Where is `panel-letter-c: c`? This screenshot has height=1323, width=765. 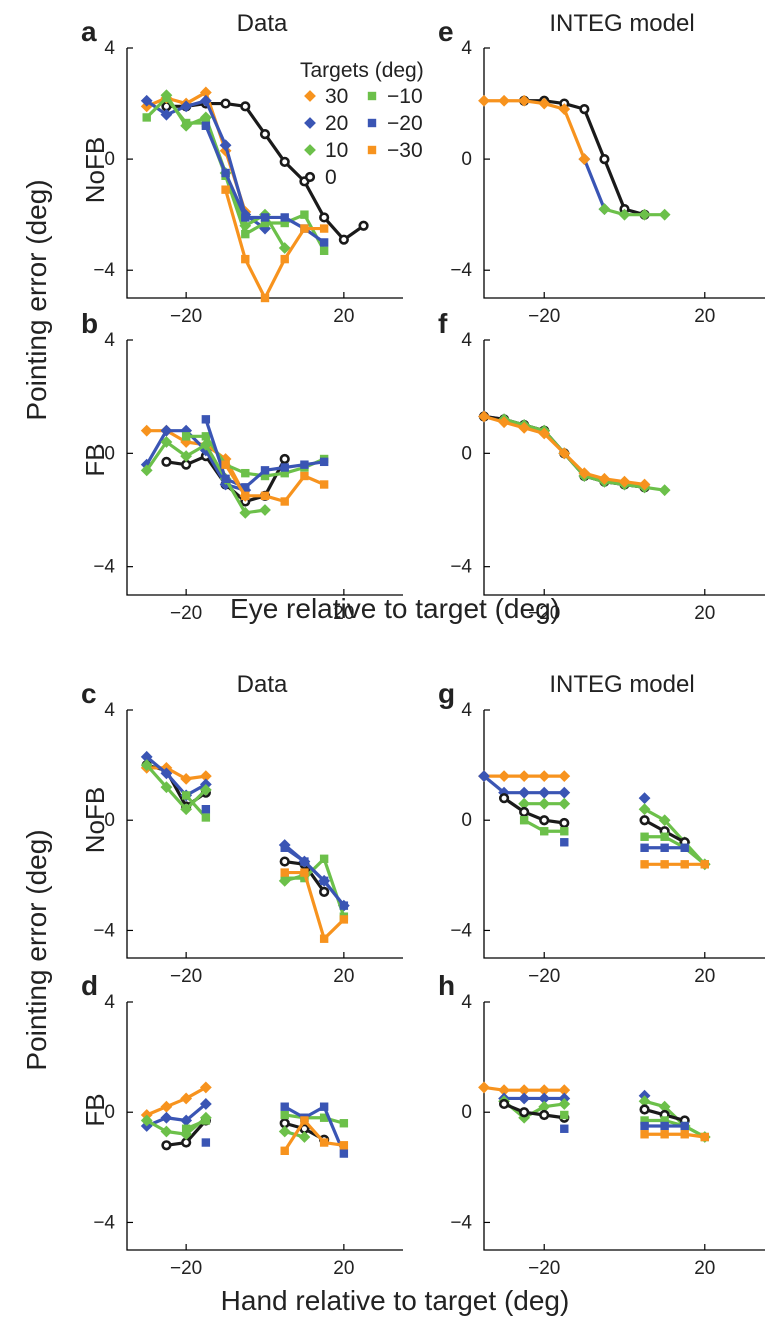 panel-letter-c: c is located at coordinates (89, 693).